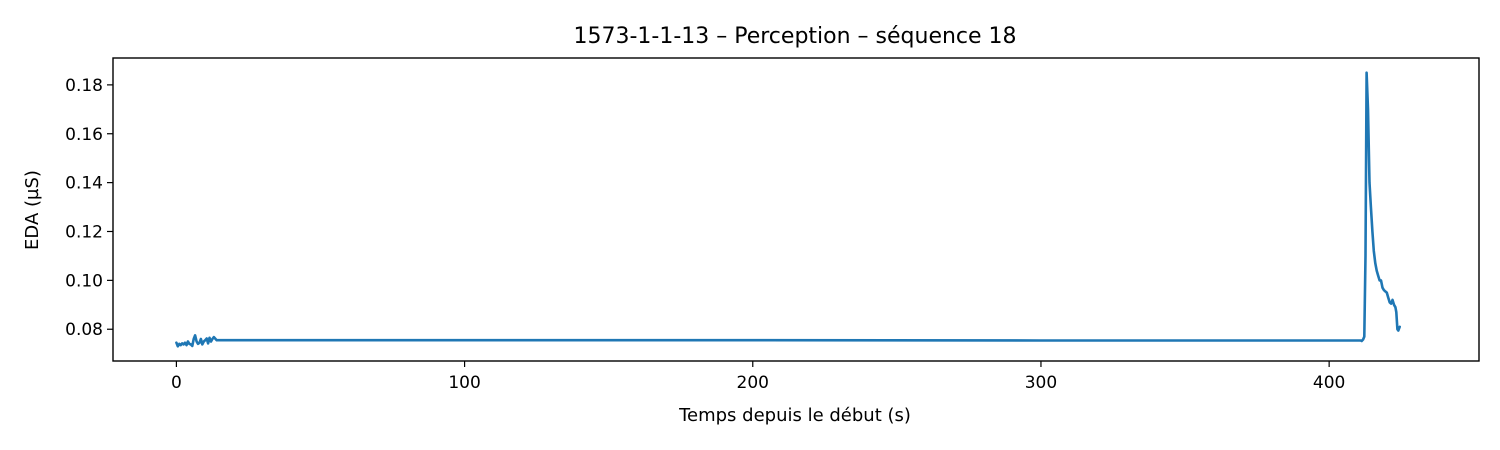  Describe the element at coordinates (84, 330) in the screenshot. I see `y-tick-label: 0.08` at that location.